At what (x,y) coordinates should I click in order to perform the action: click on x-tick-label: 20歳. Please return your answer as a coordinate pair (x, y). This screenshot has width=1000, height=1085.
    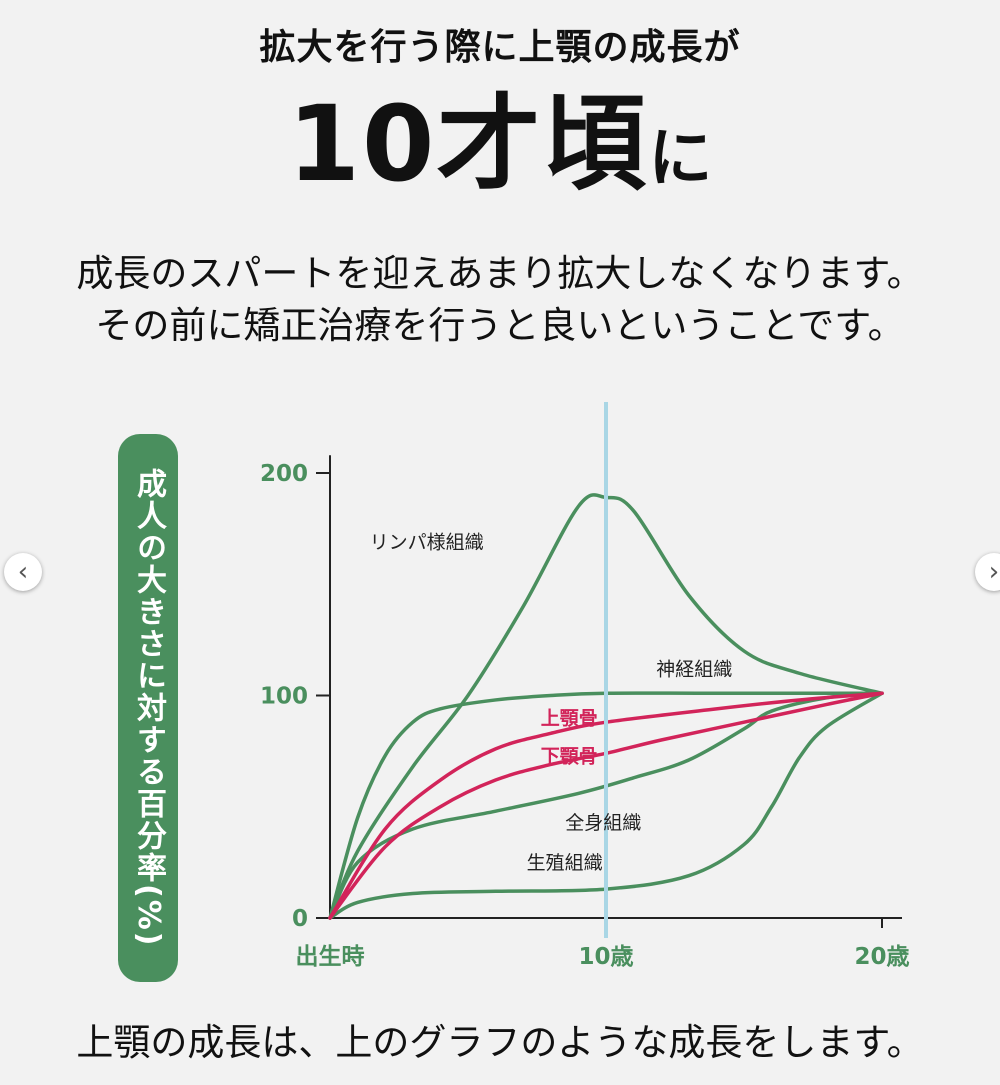
    Looking at the image, I should click on (881, 957).